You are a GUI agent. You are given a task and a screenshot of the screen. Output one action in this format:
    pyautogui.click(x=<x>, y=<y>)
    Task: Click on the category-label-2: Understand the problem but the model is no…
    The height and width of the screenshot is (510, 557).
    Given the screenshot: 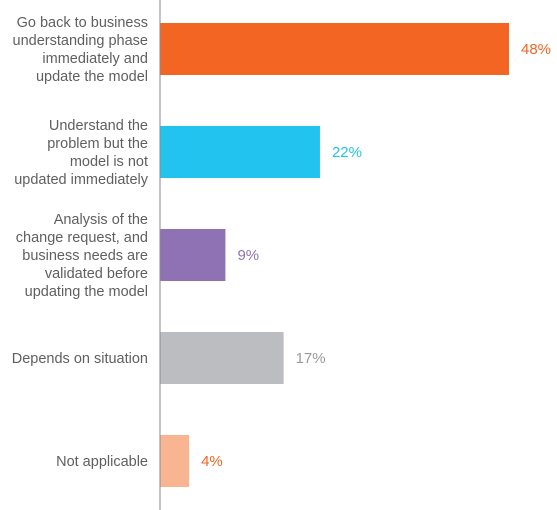 What is the action you would take?
    pyautogui.click(x=81, y=153)
    